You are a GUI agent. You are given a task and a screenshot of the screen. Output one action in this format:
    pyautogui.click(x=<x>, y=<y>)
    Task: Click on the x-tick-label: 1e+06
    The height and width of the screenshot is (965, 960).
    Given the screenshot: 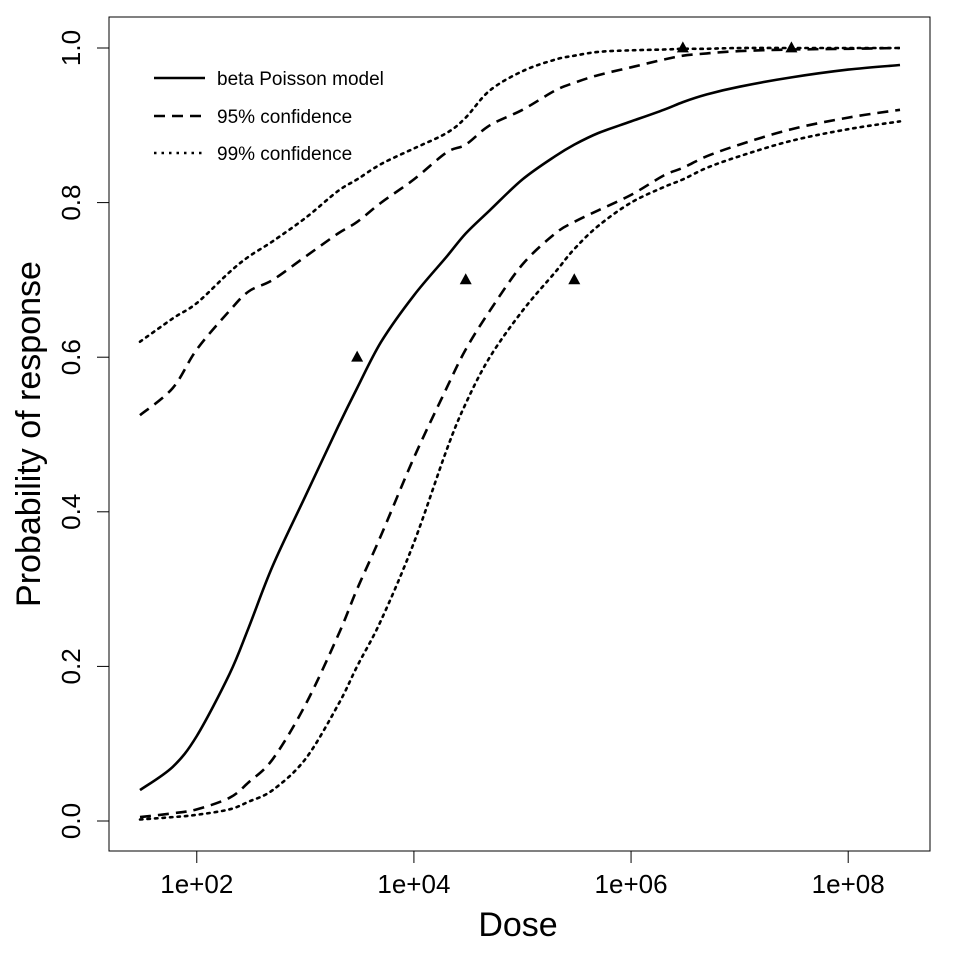 What is the action you would take?
    pyautogui.click(x=631, y=884)
    